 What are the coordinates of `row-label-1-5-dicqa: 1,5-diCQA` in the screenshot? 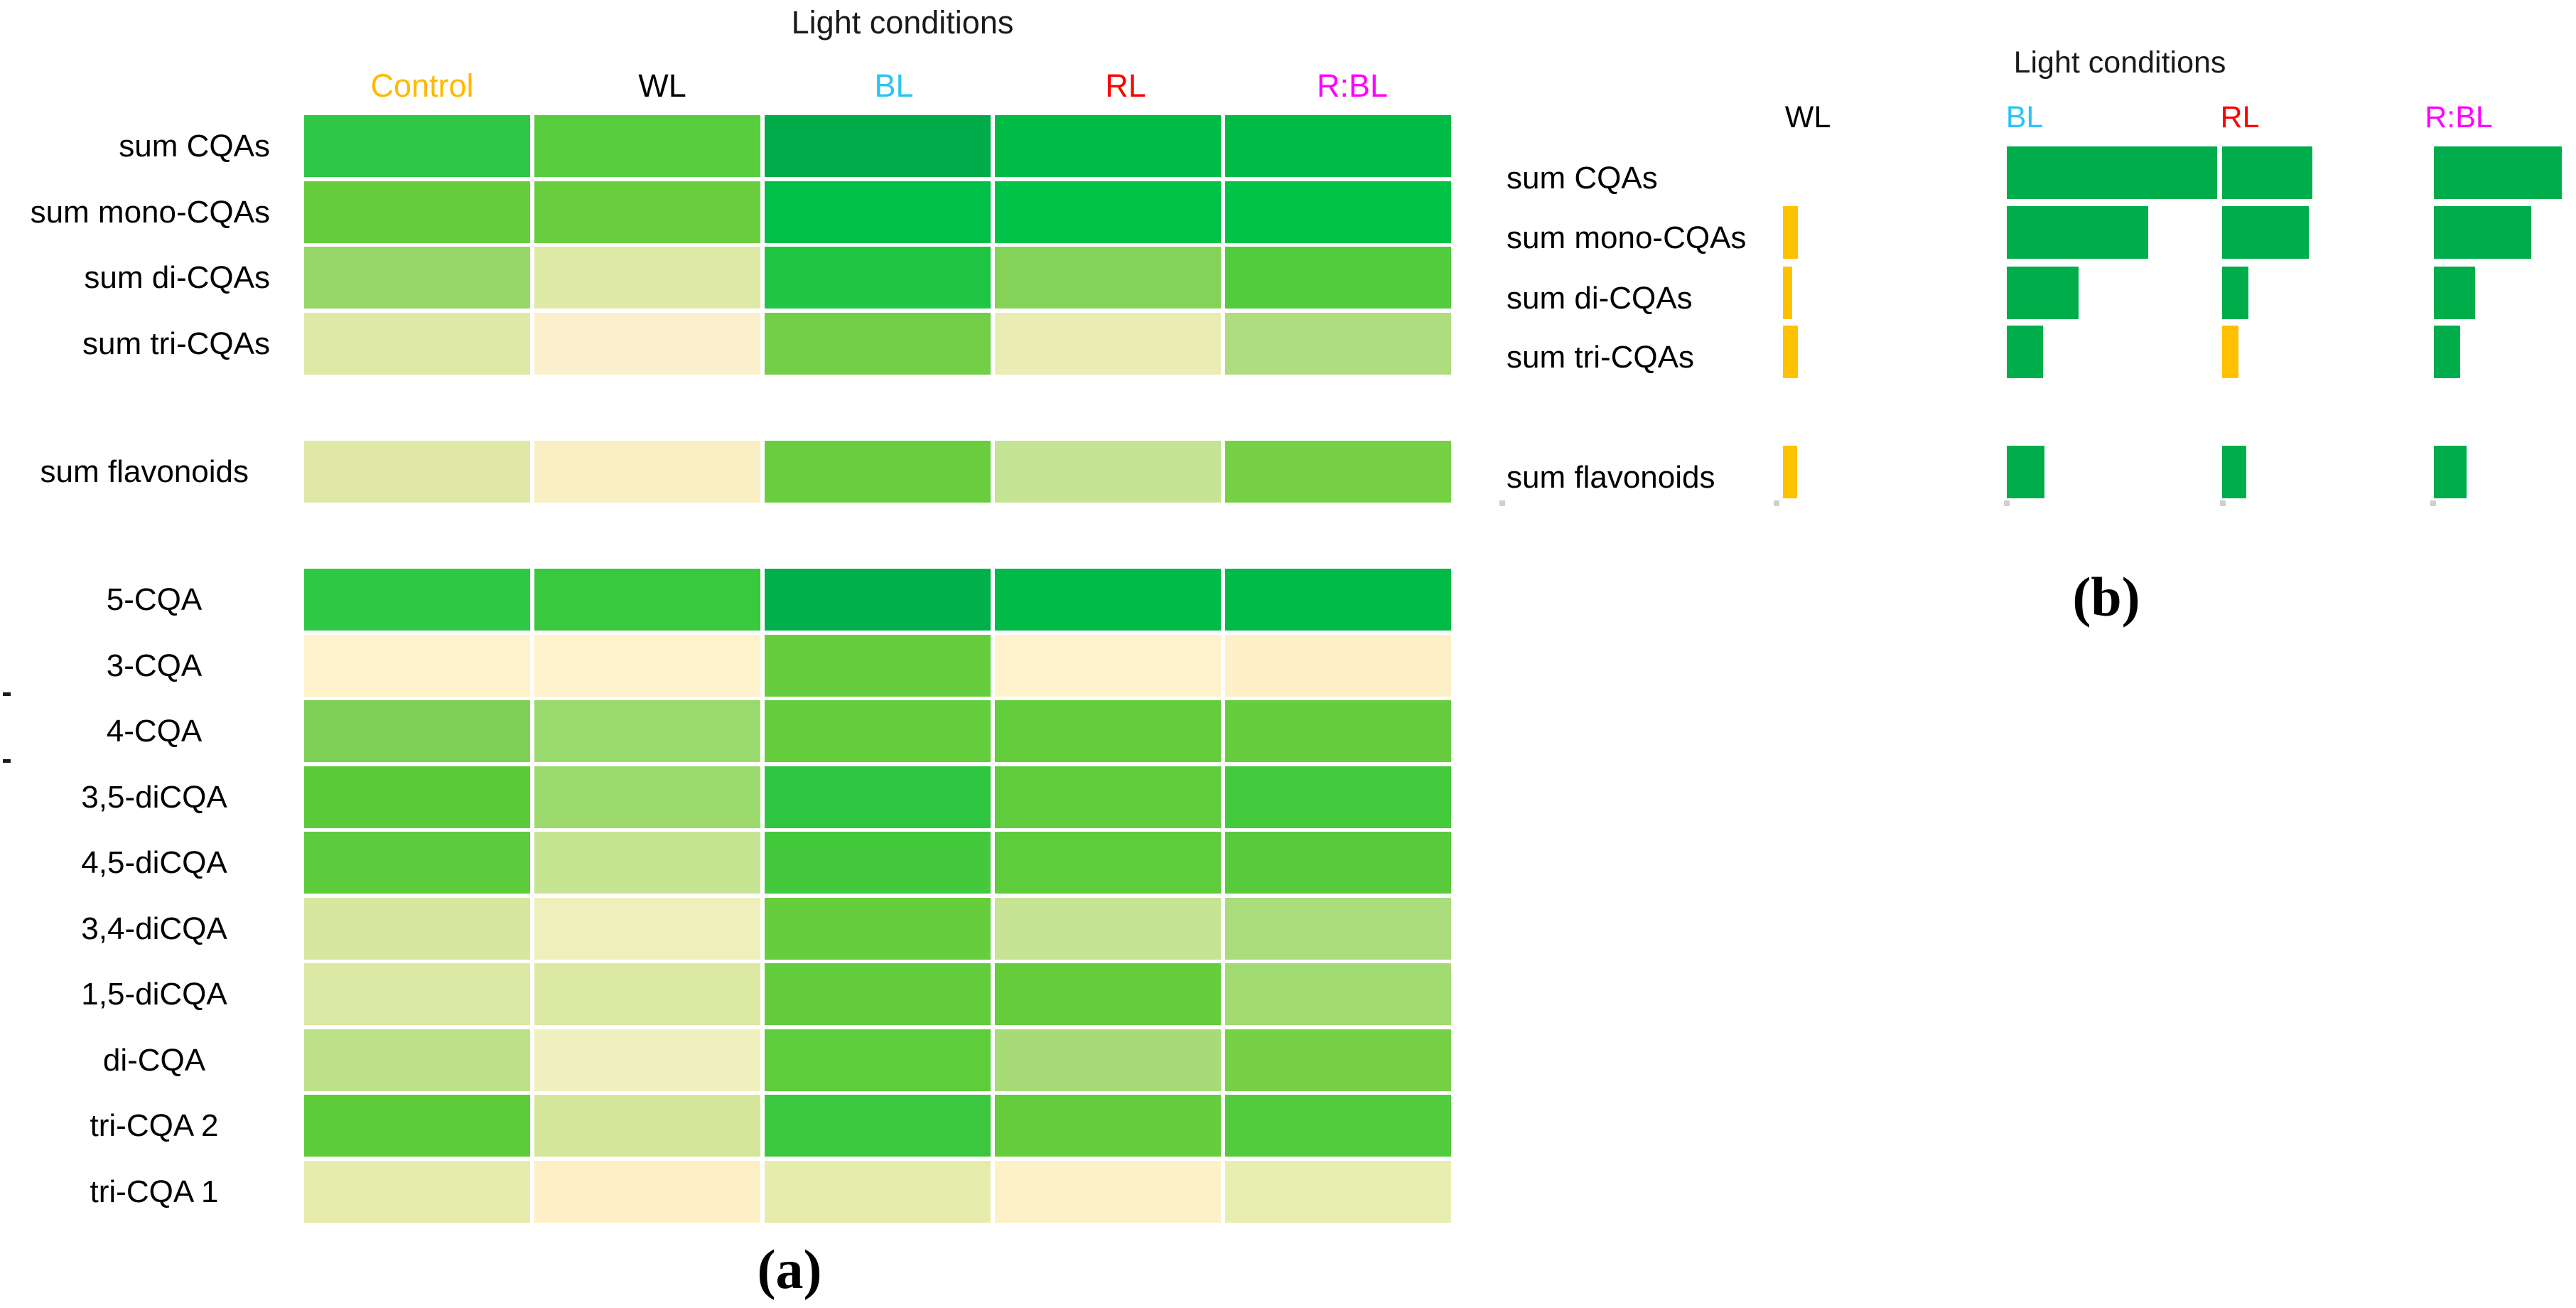 It's located at (154, 994).